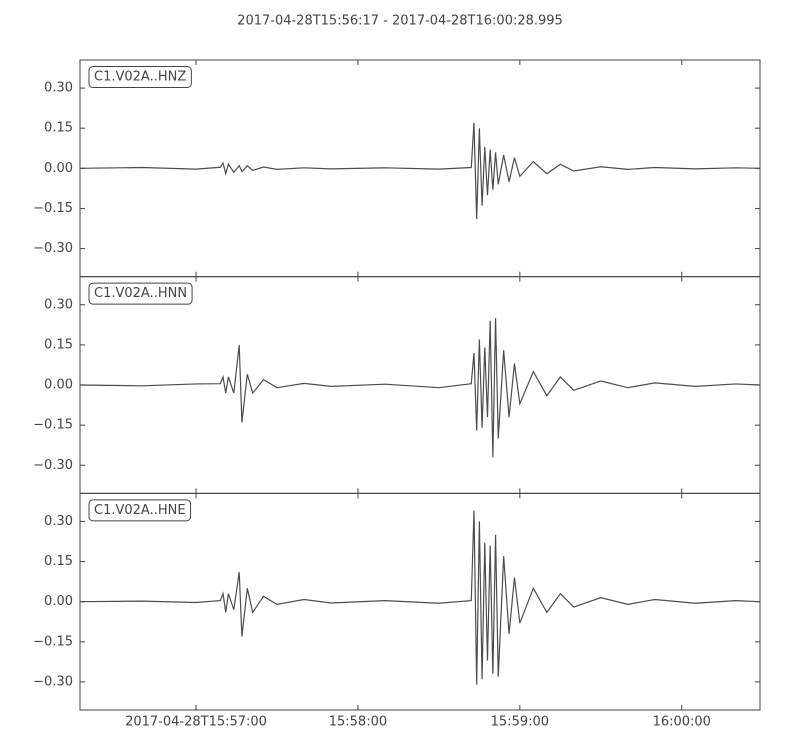 This screenshot has width=800, height=754. What do you see at coordinates (682, 722) in the screenshot?
I see `x-tick-label: 16:00:00` at bounding box center [682, 722].